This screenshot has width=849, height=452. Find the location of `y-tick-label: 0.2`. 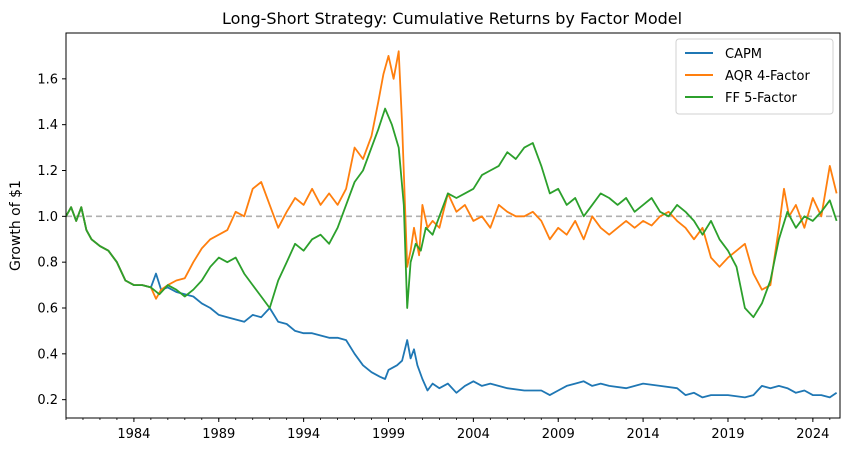

y-tick-label: 0.2 is located at coordinates (47, 400).